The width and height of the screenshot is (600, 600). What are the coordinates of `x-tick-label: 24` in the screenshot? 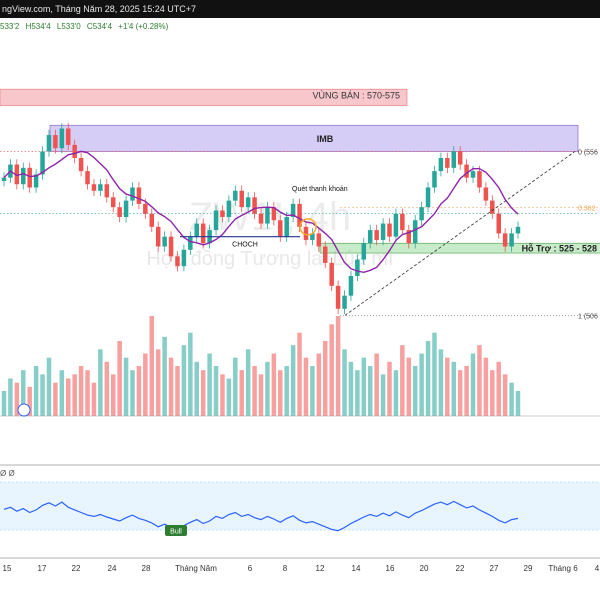 It's located at (112, 568).